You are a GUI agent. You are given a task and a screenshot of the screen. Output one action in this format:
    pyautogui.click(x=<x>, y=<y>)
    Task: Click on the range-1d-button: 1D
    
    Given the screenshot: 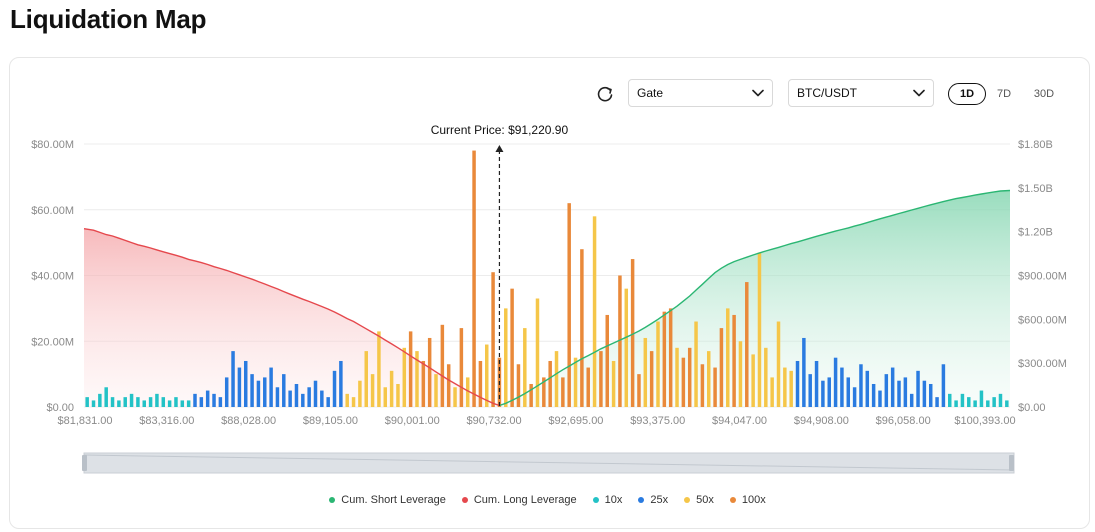 What is the action you would take?
    pyautogui.click(x=967, y=94)
    